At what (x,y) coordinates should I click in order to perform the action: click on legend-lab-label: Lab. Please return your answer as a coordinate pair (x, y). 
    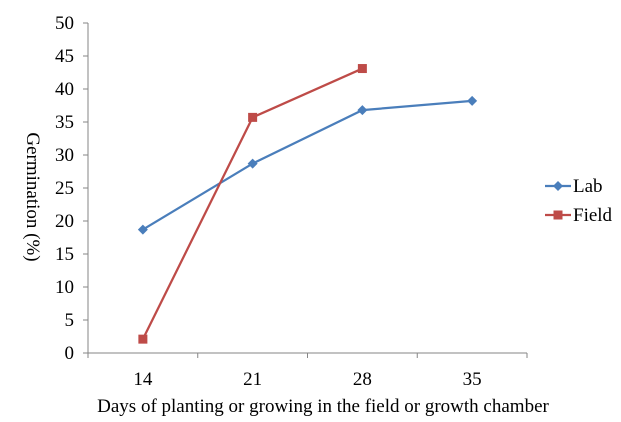
    Looking at the image, I should click on (588, 186).